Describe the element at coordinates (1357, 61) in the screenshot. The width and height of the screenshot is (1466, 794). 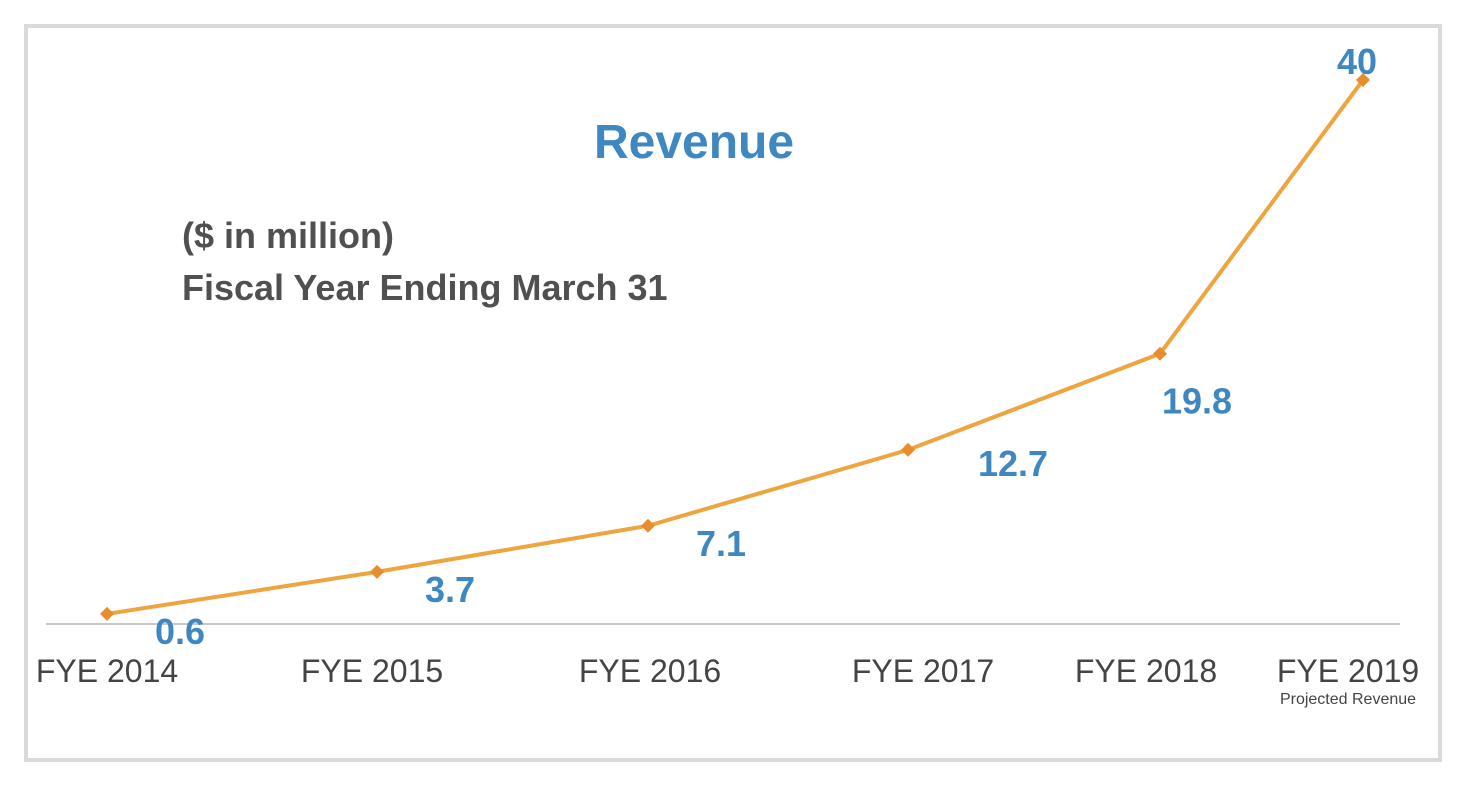
I see `data-label: 40` at that location.